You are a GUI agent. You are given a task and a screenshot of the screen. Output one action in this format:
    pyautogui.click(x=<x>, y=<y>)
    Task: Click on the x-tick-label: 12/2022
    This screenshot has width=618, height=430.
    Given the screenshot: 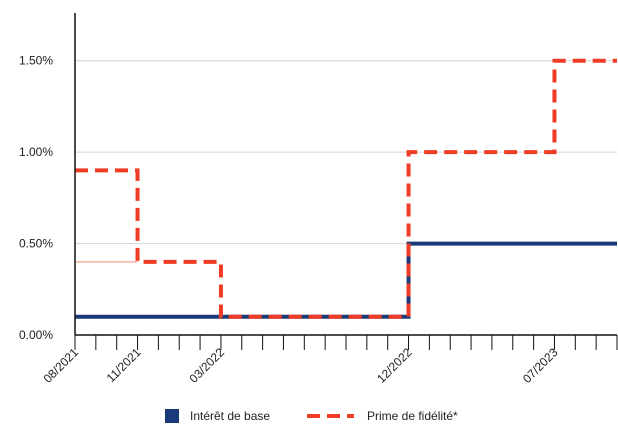 What is the action you would take?
    pyautogui.click(x=394, y=365)
    